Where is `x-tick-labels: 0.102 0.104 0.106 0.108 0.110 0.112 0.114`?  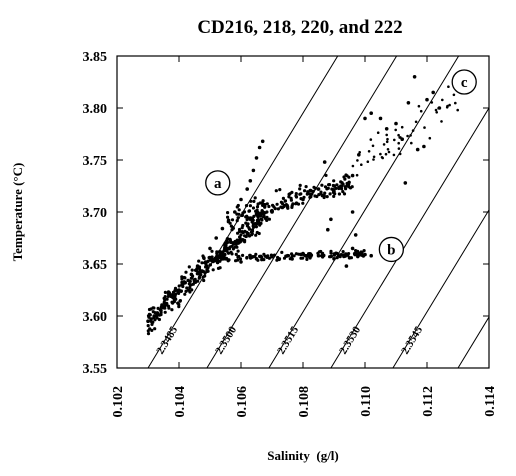 x-tick-labels: 0.102 0.104 0.106 0.108 0.110 0.112 0.114 is located at coordinates (304, 402).